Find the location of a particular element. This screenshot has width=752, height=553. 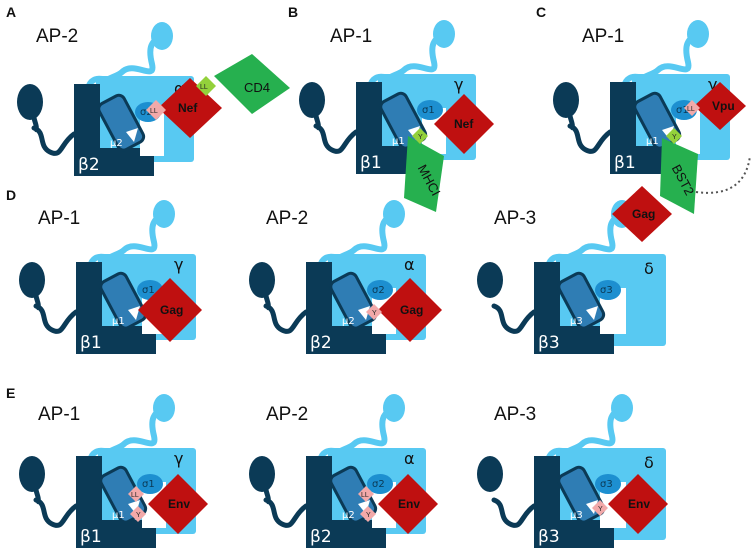

gag-shape-d3 is located at coordinates (642, 214).